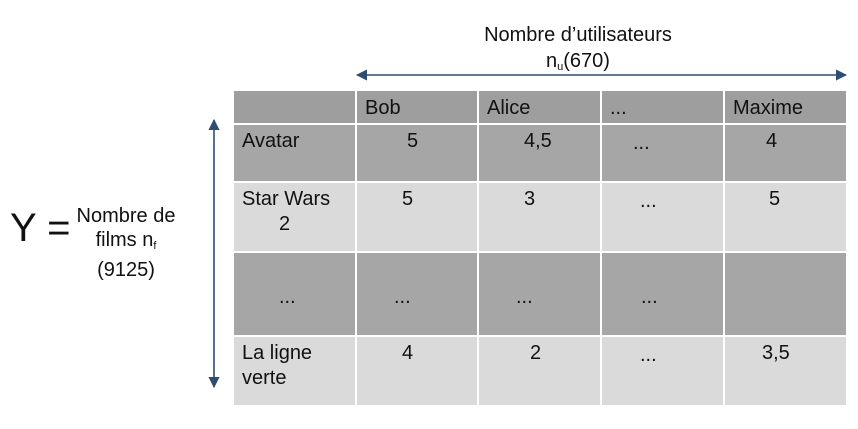 The image size is (858, 429). Describe the element at coordinates (539, 107) in the screenshot. I see `column-header-alice: Alice` at that location.